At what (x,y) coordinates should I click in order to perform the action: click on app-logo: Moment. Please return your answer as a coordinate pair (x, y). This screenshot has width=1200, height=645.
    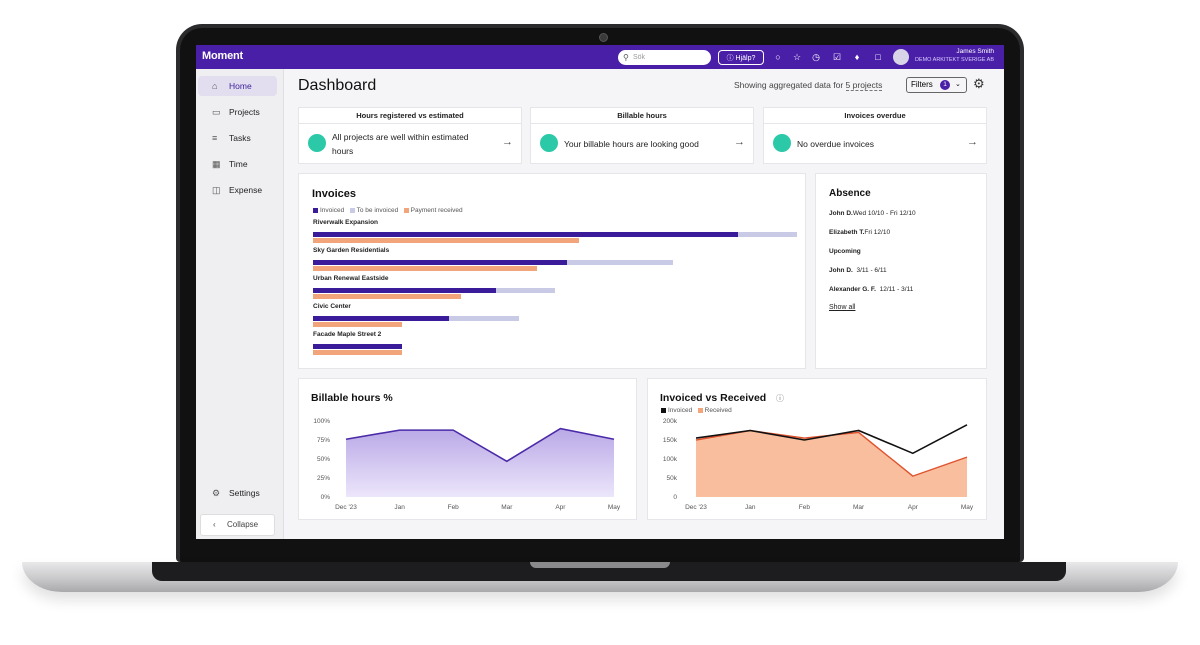
    Looking at the image, I should click on (222, 56).